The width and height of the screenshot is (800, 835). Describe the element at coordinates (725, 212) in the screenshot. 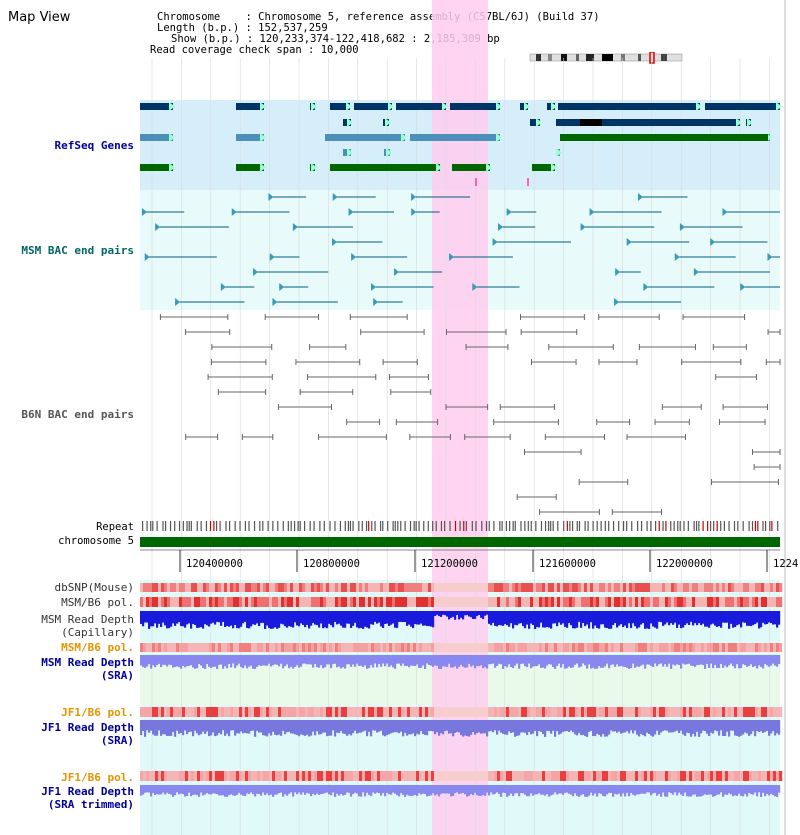

I see `msm-bac-end` at that location.